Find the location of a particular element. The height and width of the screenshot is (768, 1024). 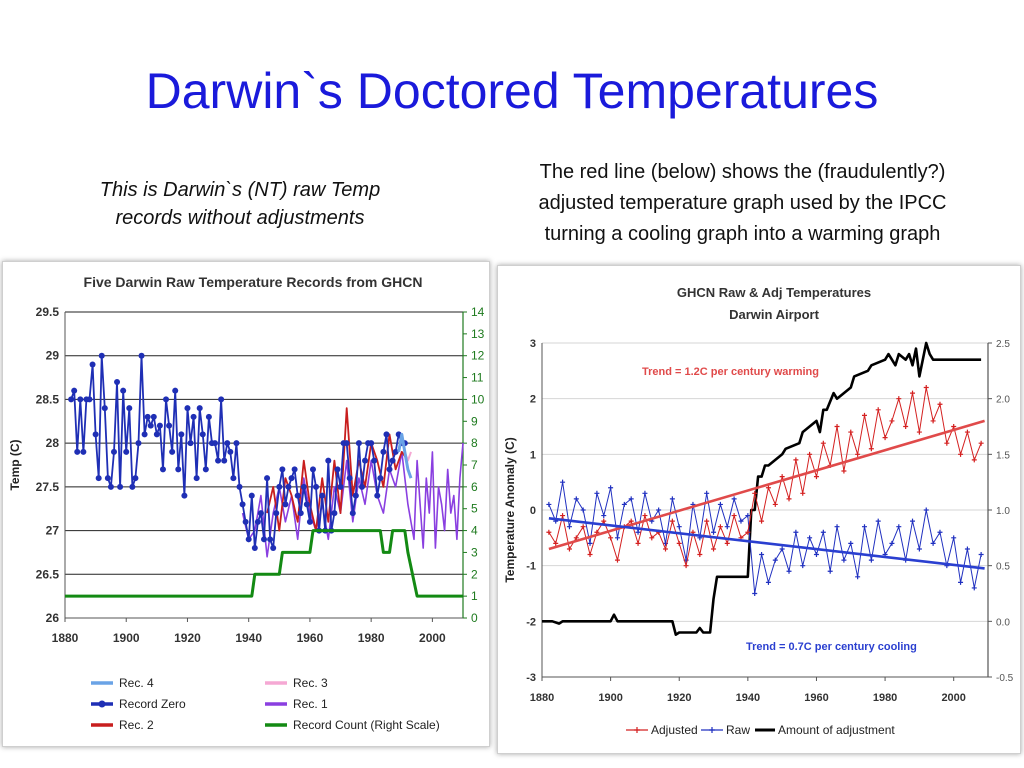

y-tick-label: -1 is located at coordinates (531, 567).